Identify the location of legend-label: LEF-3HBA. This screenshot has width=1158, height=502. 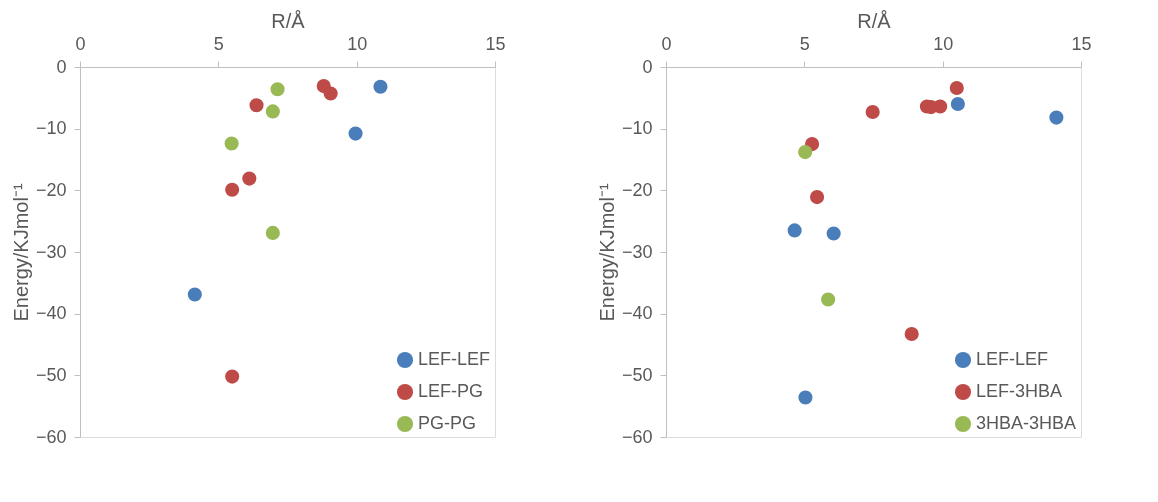
(1019, 391).